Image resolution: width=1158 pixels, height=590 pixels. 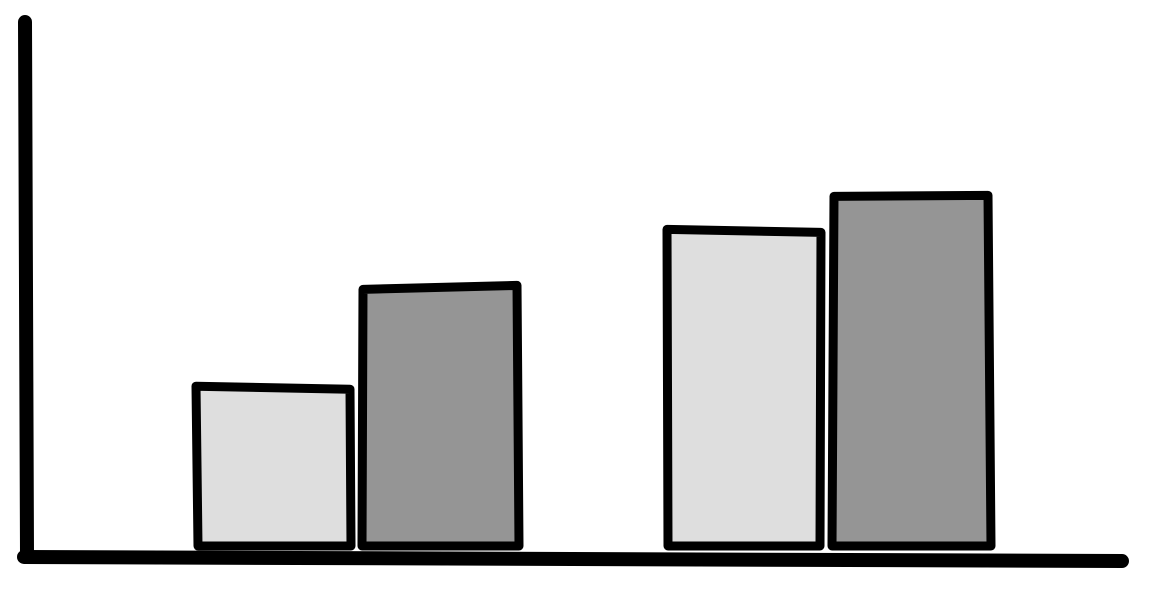 I want to click on bar-series1-group1, so click(x=273, y=466).